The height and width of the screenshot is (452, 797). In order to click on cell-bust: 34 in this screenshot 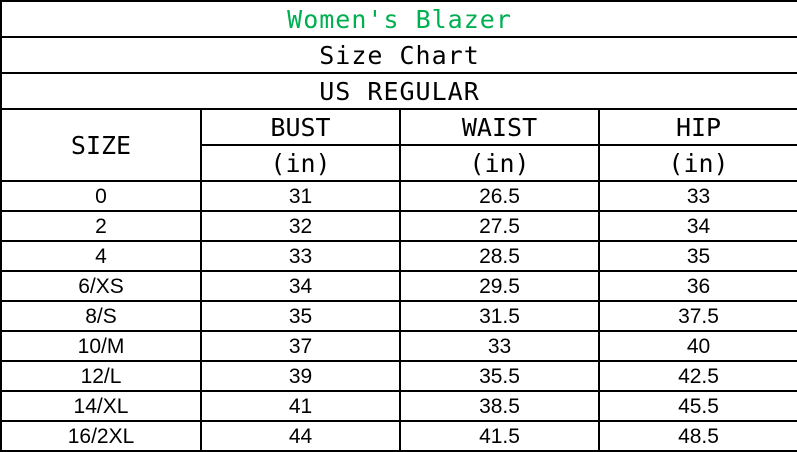, I will do `click(300, 286)`.